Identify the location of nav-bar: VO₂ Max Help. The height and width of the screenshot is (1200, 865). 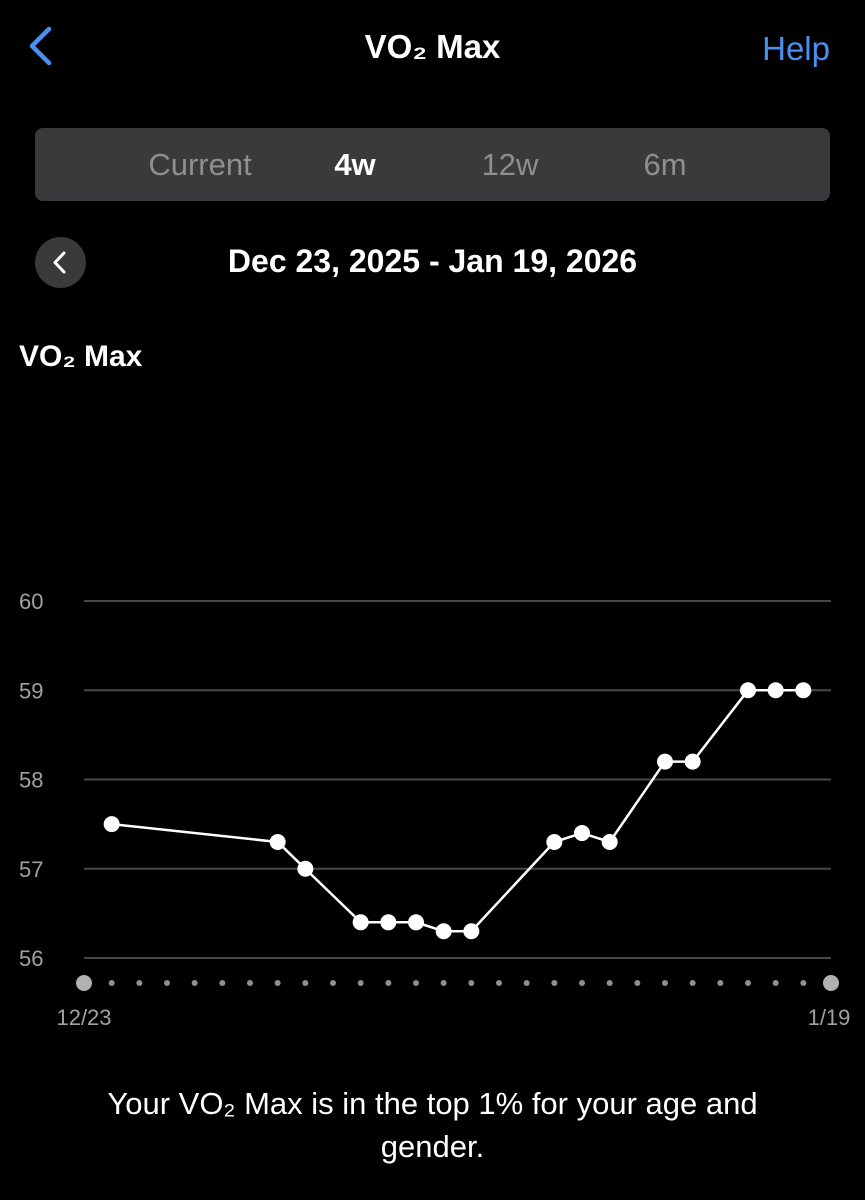
(432, 48).